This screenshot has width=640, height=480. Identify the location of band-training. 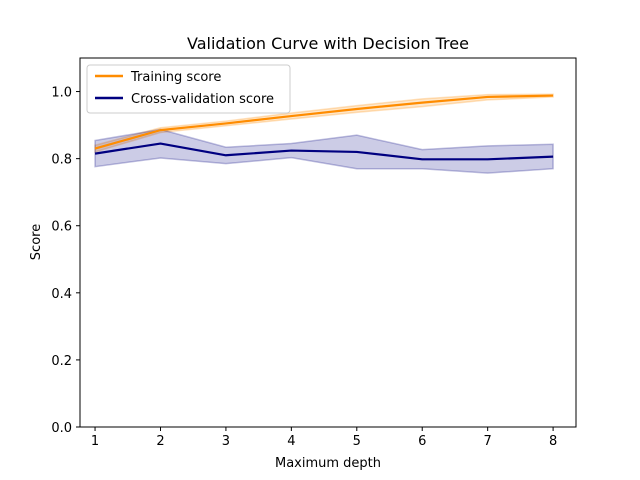
(324, 123).